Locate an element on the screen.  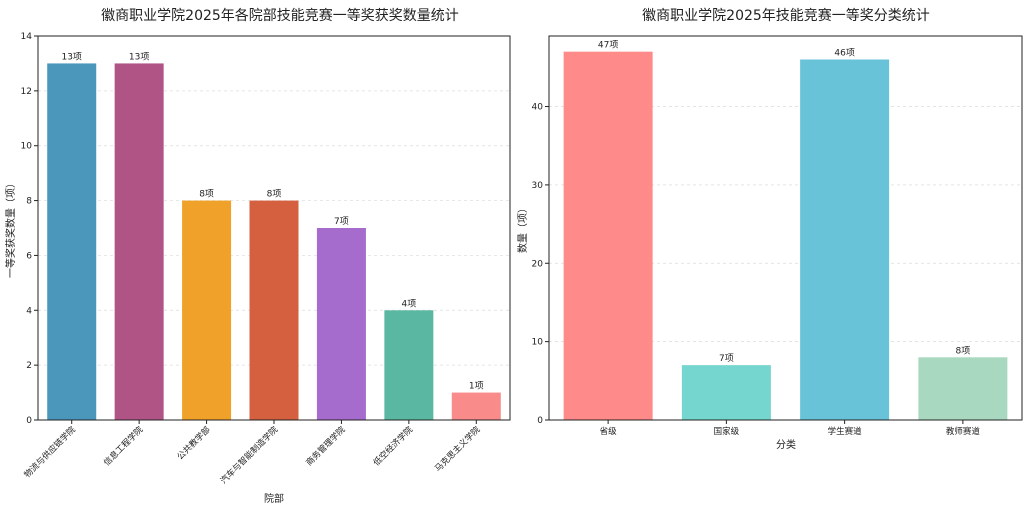
left-ytick-label: 14 is located at coordinates (27, 37).